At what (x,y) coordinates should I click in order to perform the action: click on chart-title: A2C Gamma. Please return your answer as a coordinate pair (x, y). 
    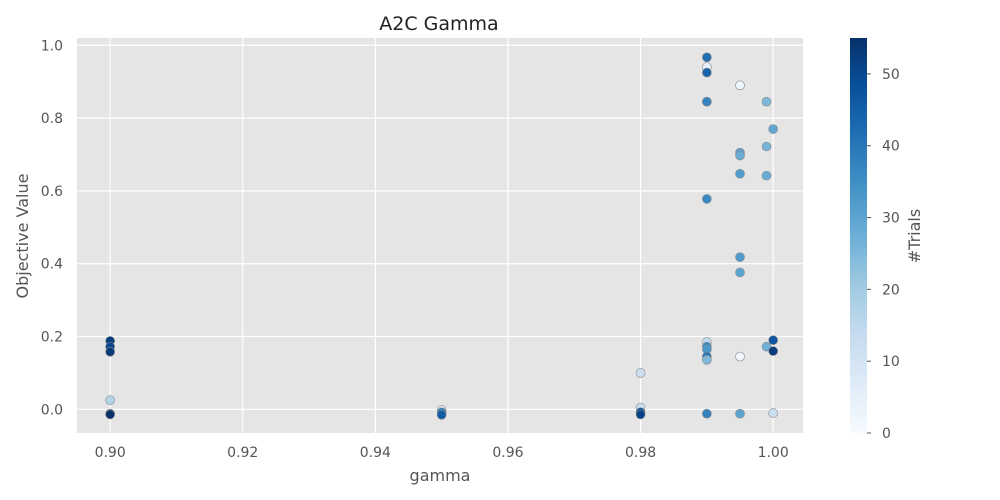
    Looking at the image, I should click on (438, 24).